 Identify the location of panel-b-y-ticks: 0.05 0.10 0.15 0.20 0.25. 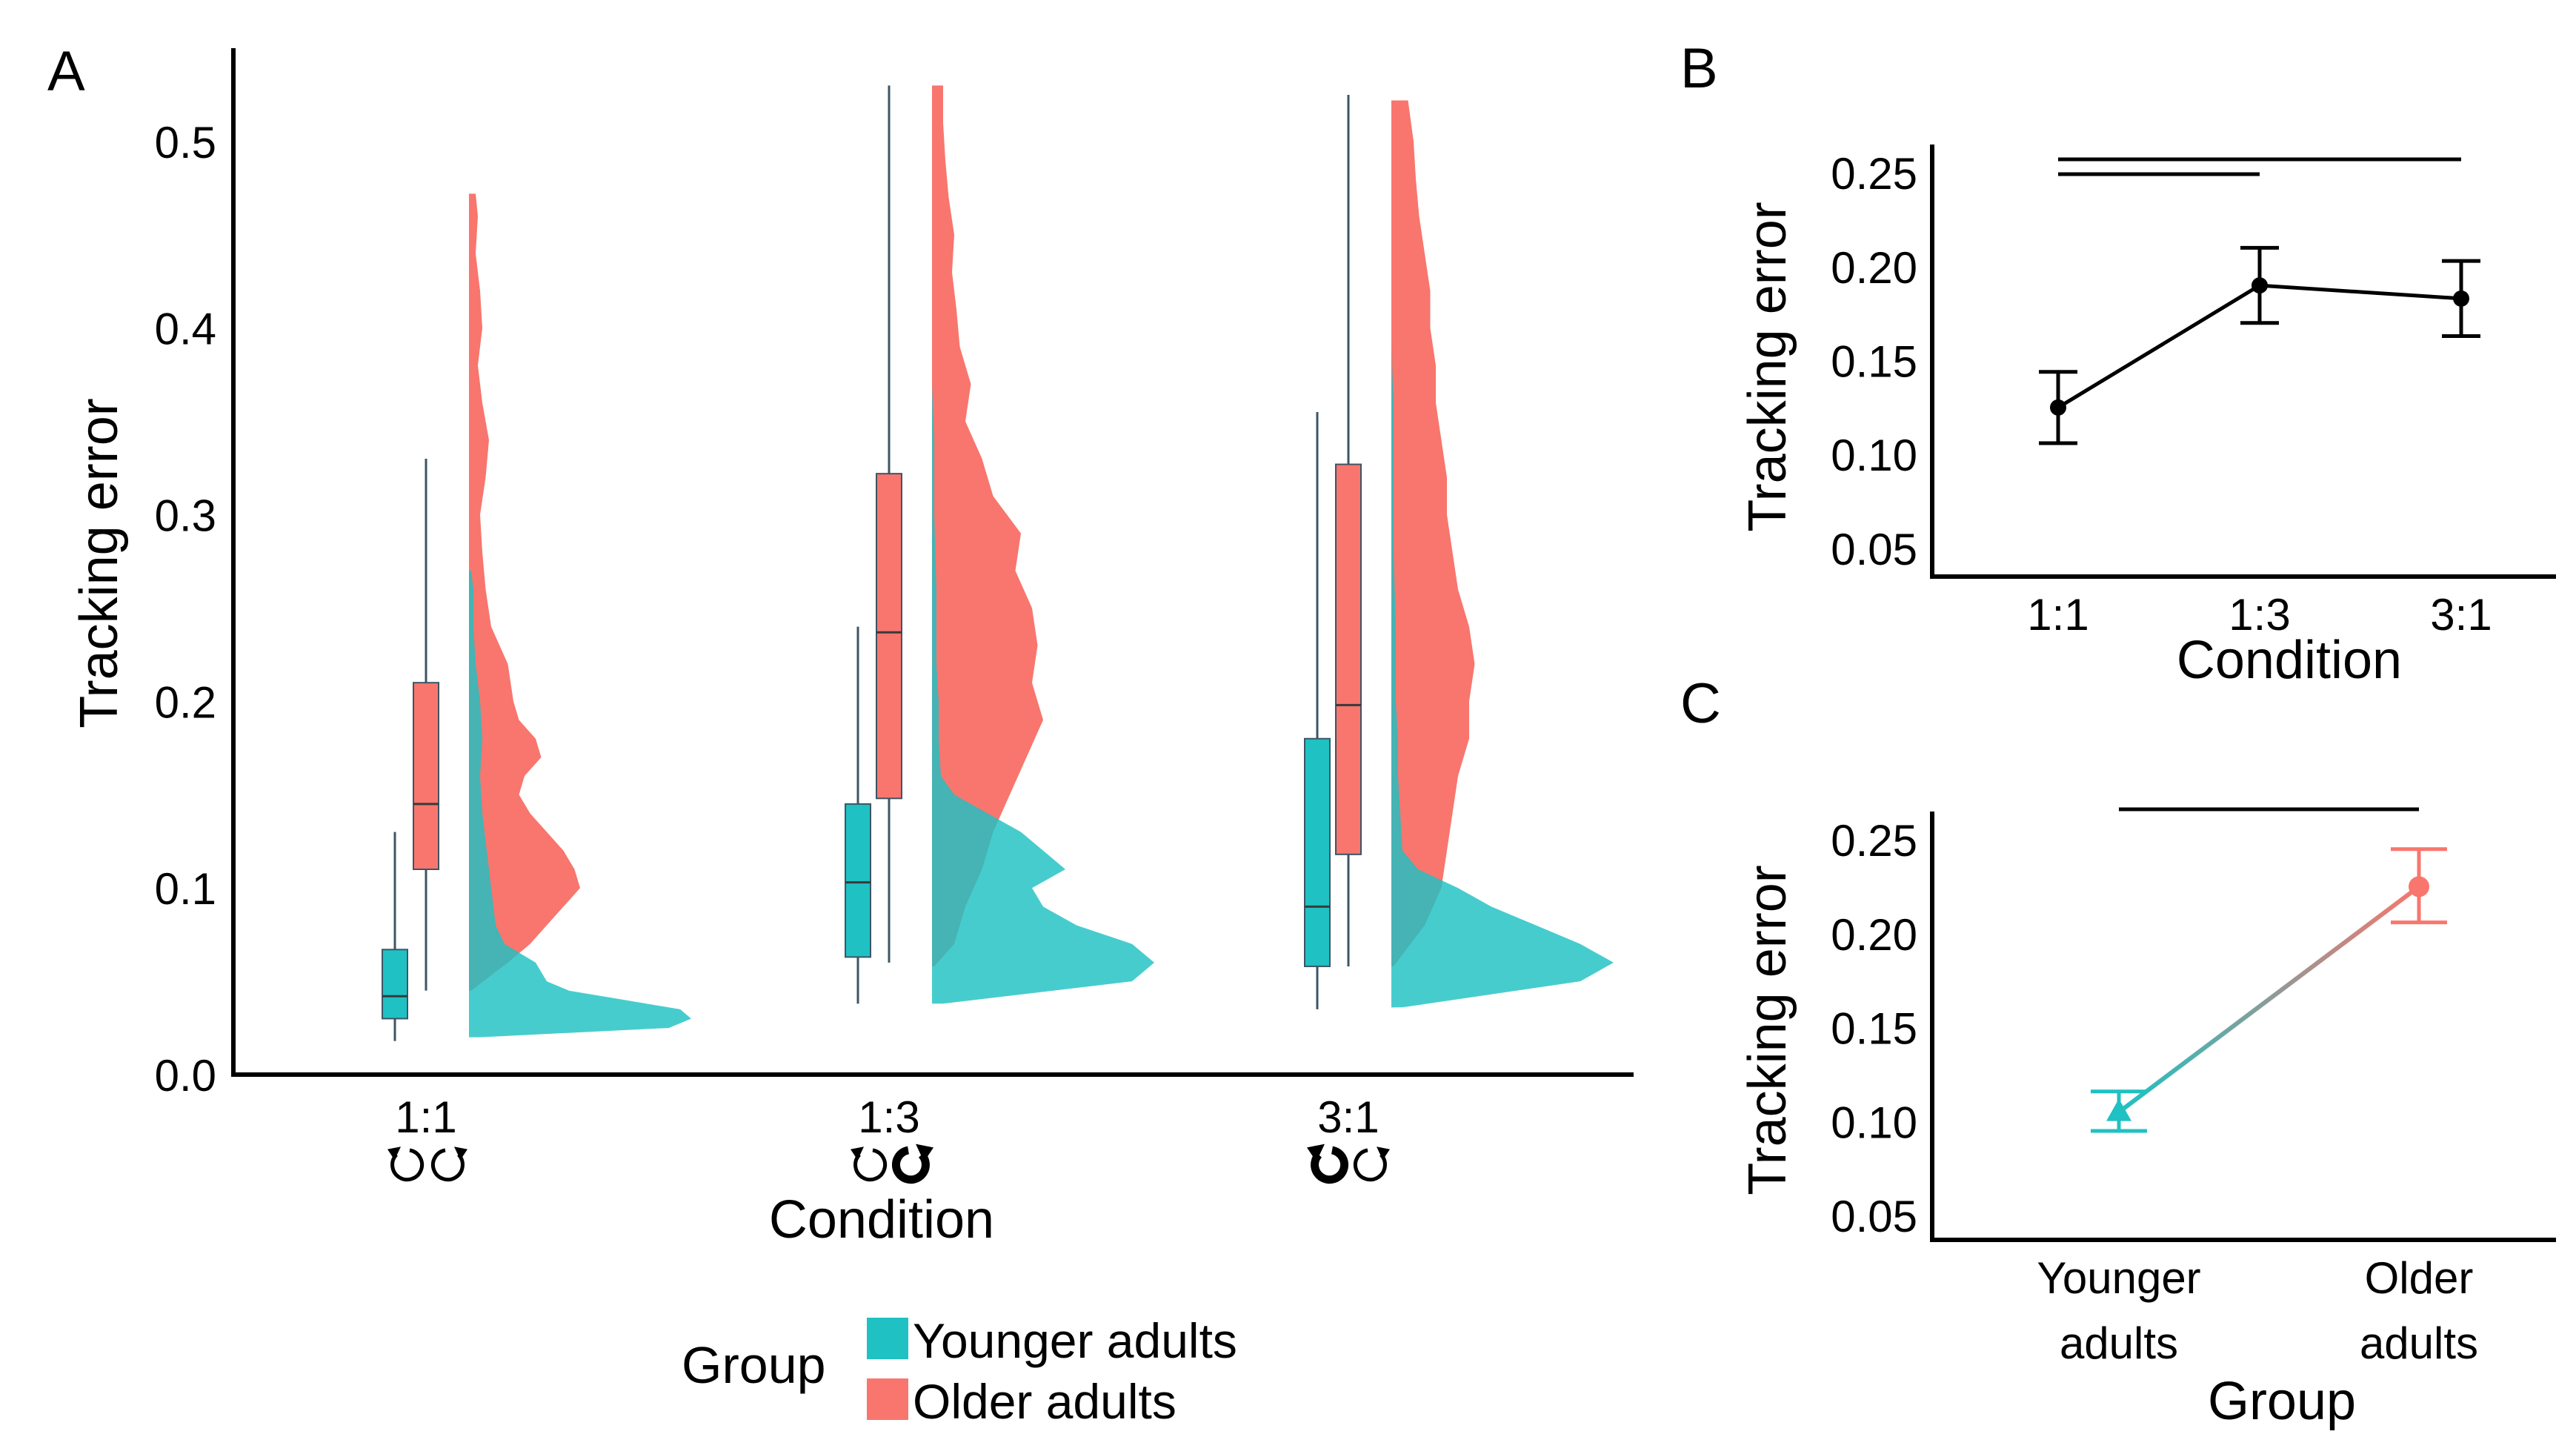
(1874, 361).